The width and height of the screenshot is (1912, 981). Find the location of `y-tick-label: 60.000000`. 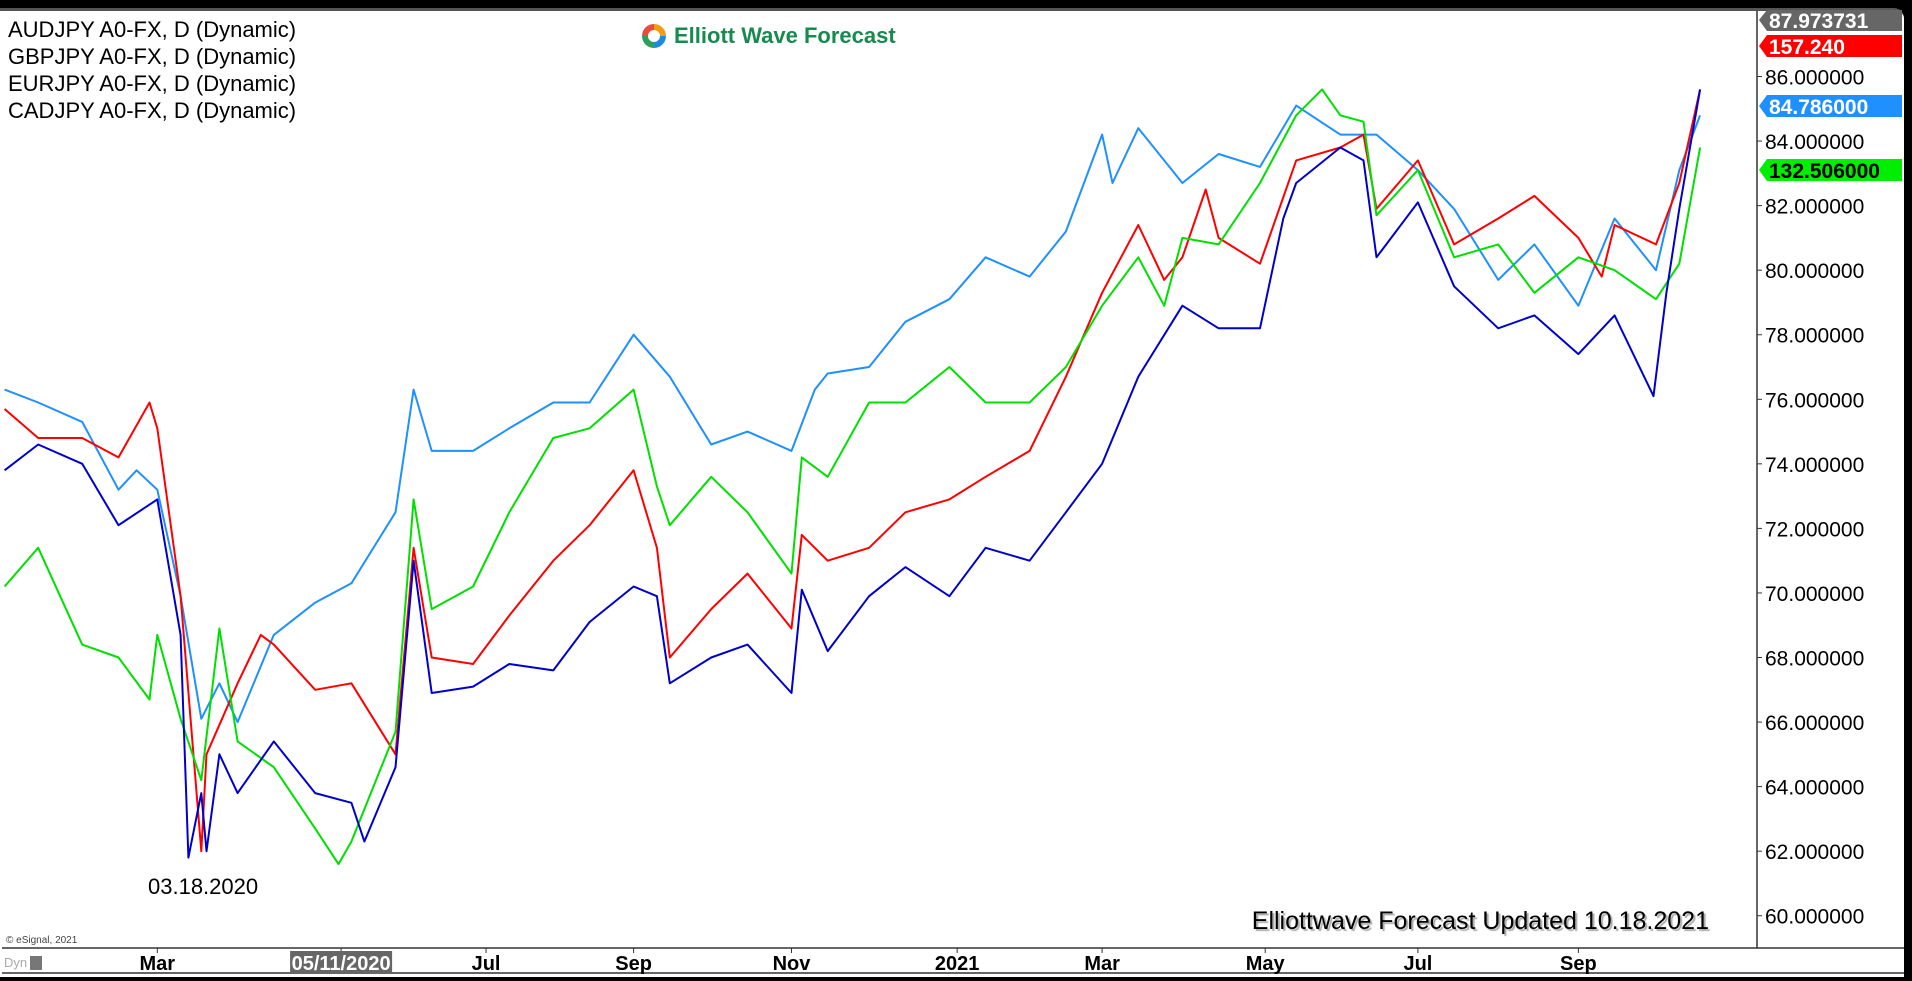

y-tick-label: 60.000000 is located at coordinates (1814, 917).